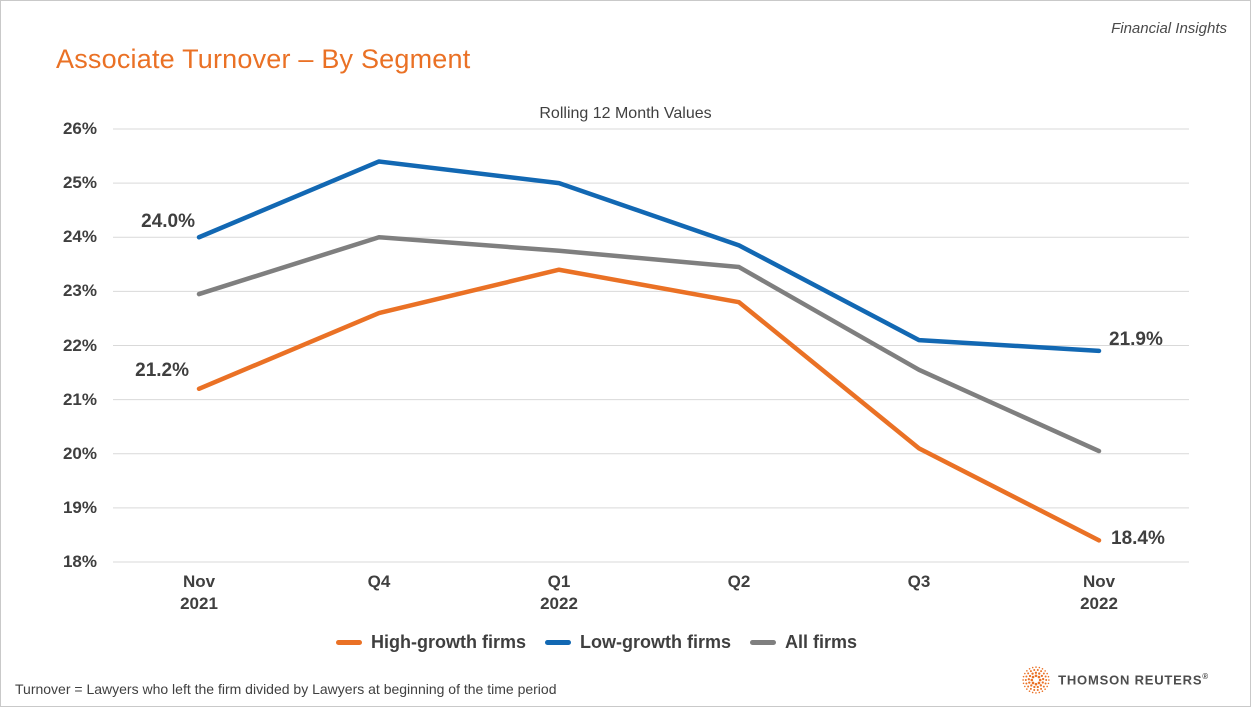  I want to click on chart-subtitle: Rolling 12 Month Values, so click(625, 113).